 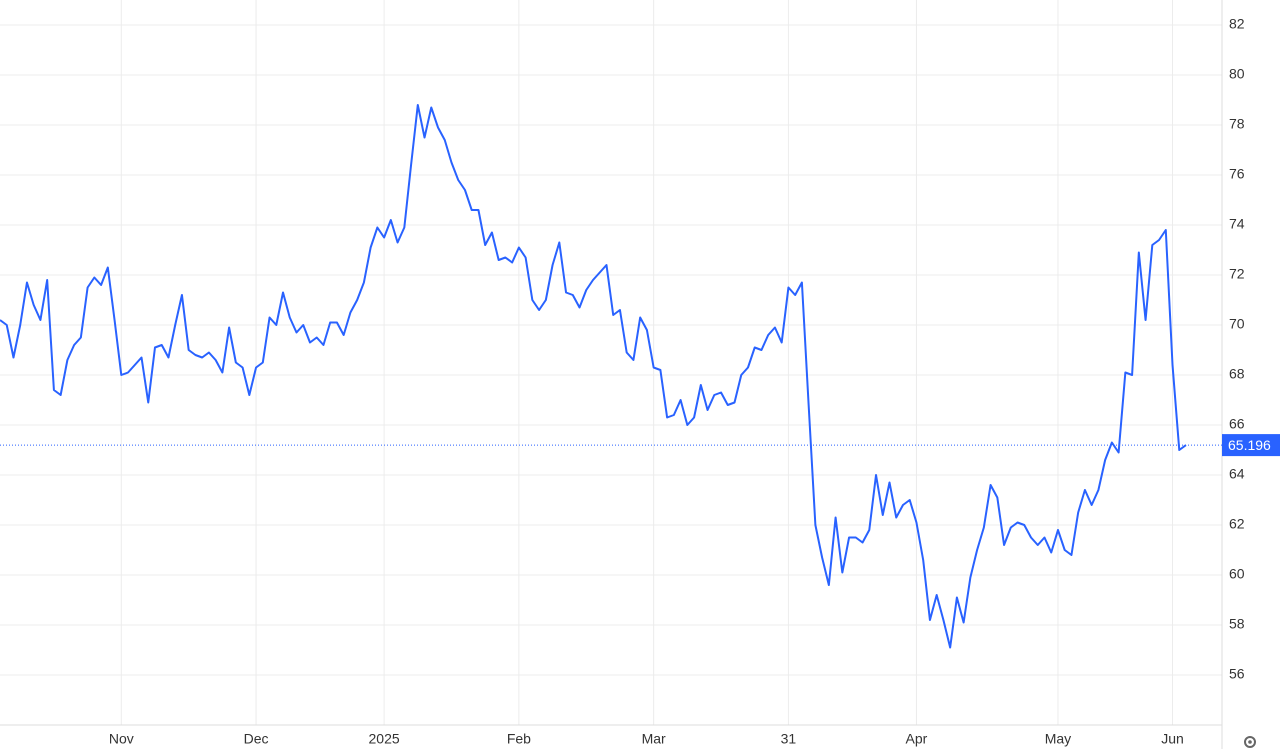 I want to click on y-tick-label: 58, so click(x=1237, y=624).